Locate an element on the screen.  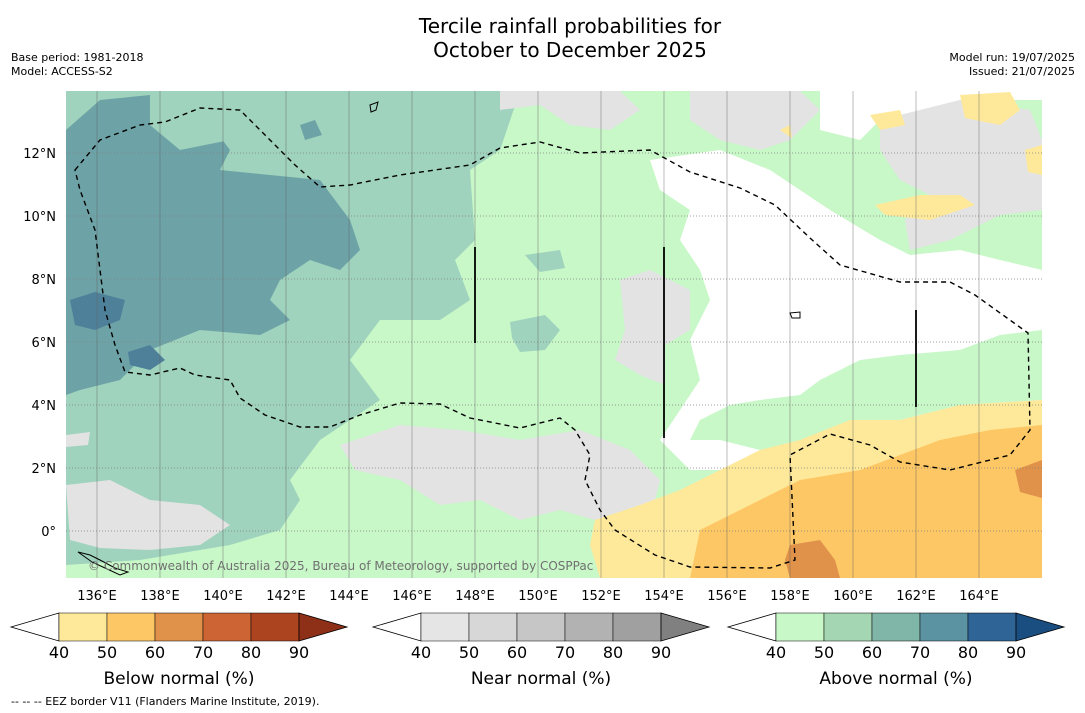
model-name: Model: ACCESS-S2 is located at coordinates (62, 71).